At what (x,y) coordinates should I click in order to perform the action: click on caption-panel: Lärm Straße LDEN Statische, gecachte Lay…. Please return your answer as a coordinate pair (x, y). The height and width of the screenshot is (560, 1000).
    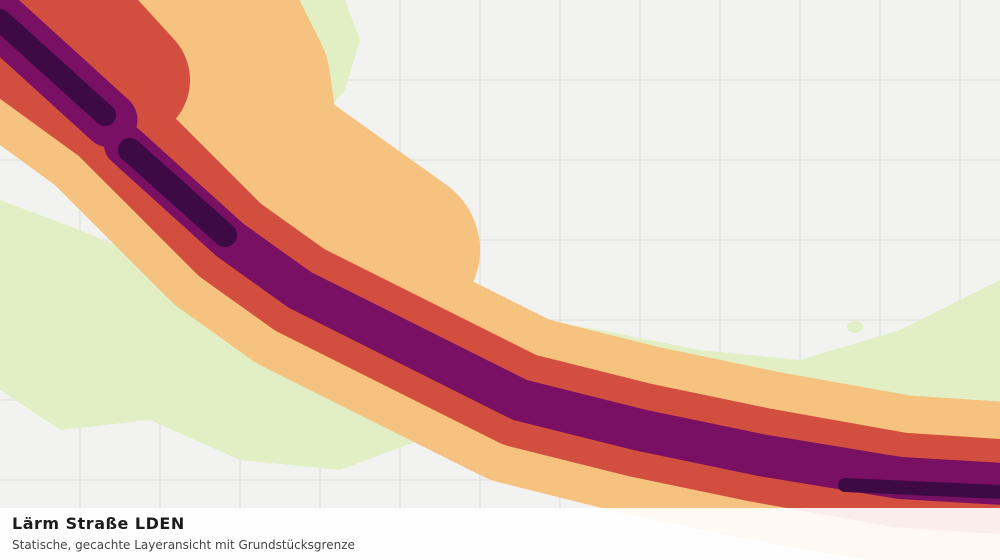
    Looking at the image, I should click on (500, 534).